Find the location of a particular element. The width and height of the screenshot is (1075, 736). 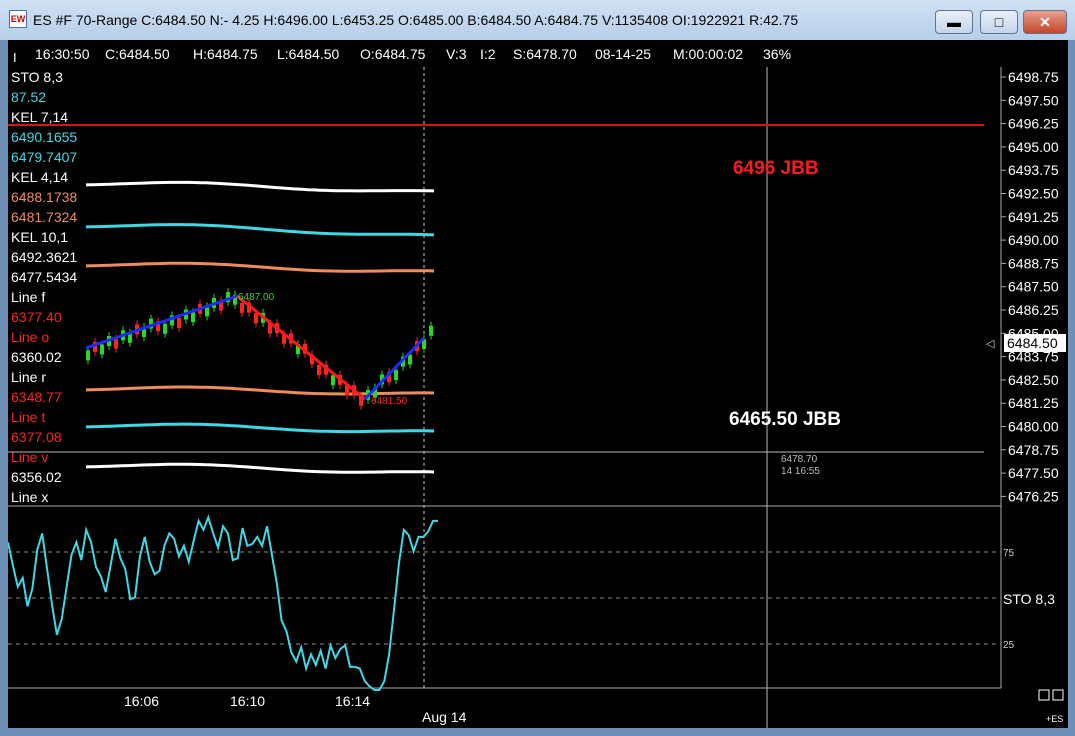

app-icon: EW is located at coordinates (18, 19).